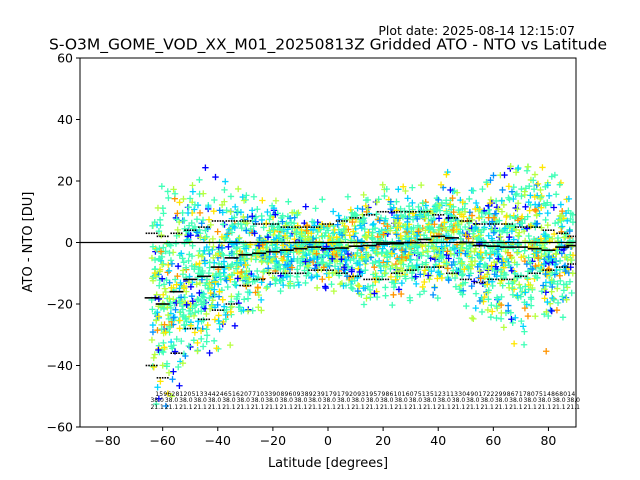 This screenshot has width=640, height=480. Describe the element at coordinates (460, 394) in the screenshot. I see `bin-count-digit: 3` at that location.